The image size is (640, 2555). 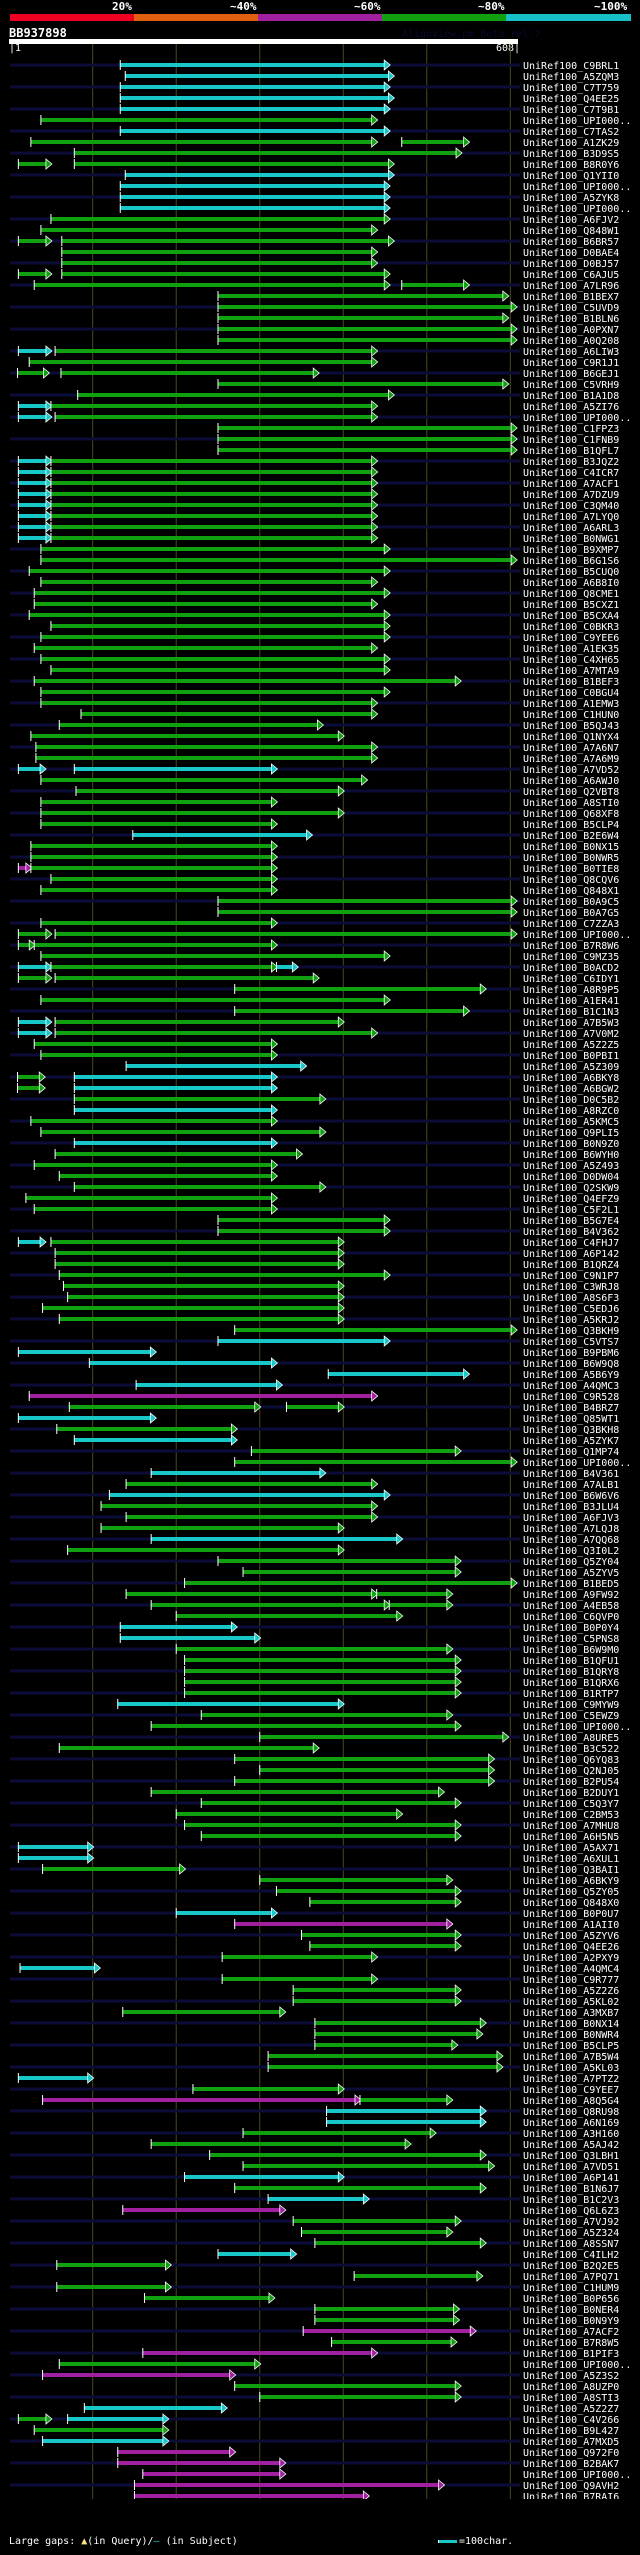 I want to click on hit-row: UniRef100_Q2VBT8, so click(x=314, y=791).